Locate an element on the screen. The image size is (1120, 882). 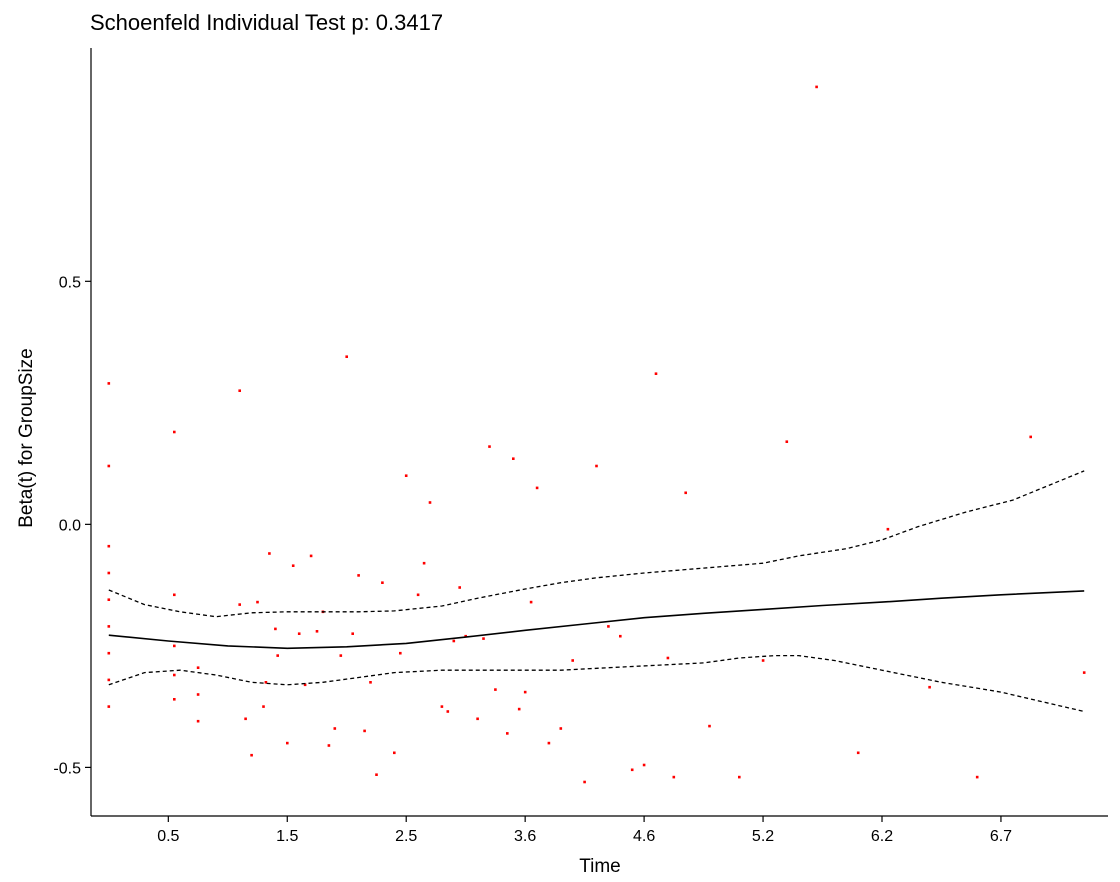
x-tick-label: 1.5 is located at coordinates (287, 836).